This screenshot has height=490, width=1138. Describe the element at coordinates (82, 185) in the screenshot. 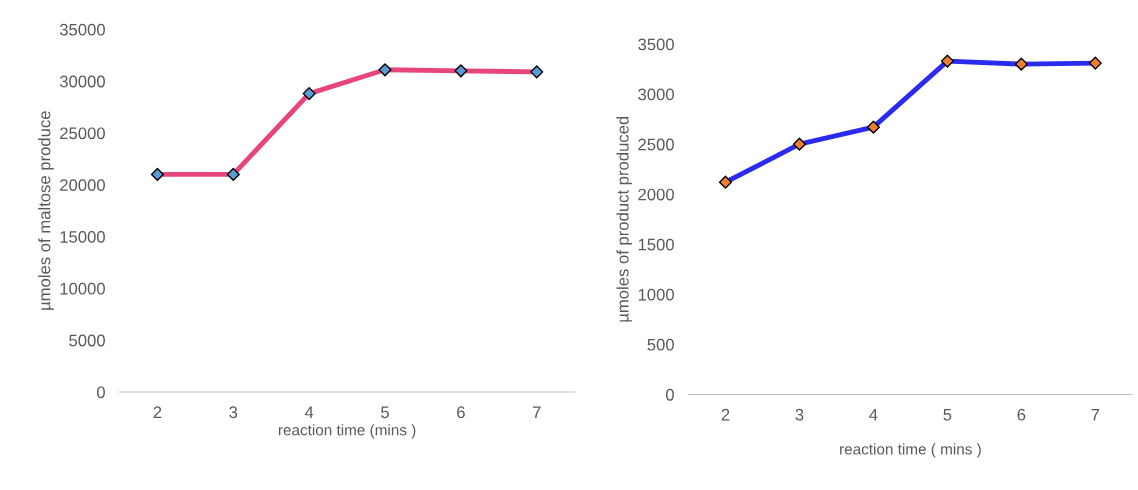

I see `y-tick-label: 20000` at that location.